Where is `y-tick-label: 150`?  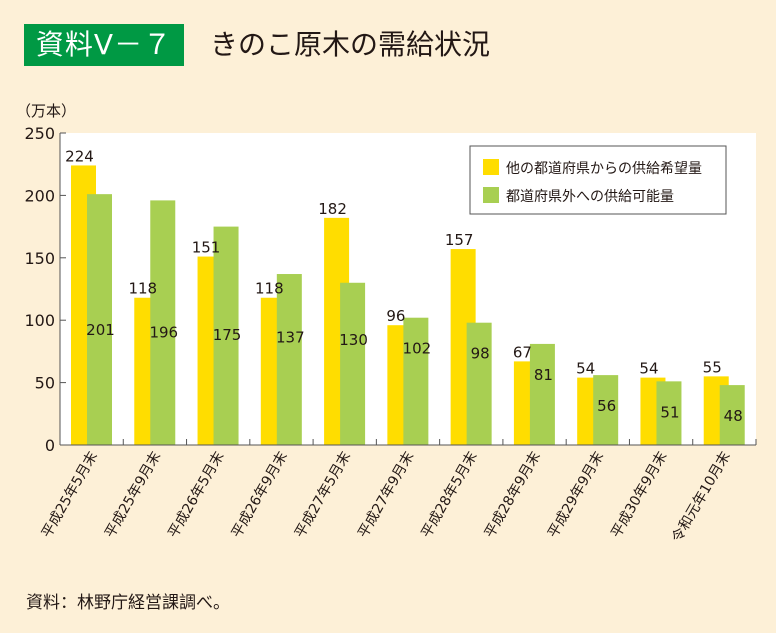 y-tick-label: 150 is located at coordinates (39, 258).